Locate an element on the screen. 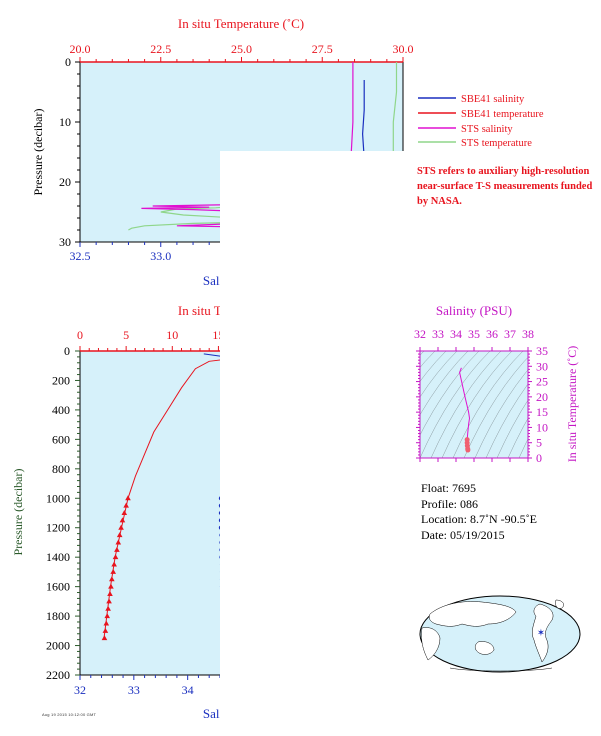 This screenshot has height=736, width=601. ts-series-group is located at coordinates (465, 410).